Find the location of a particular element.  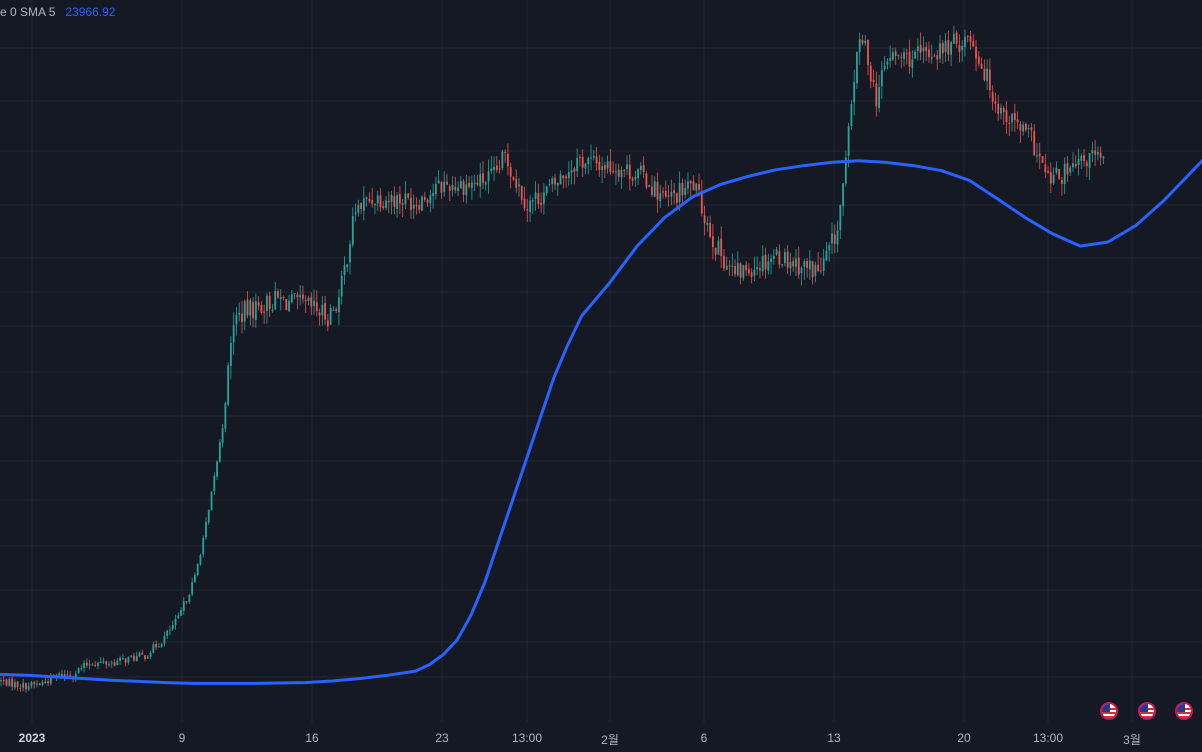

x-tick-label: 13 is located at coordinates (834, 738).